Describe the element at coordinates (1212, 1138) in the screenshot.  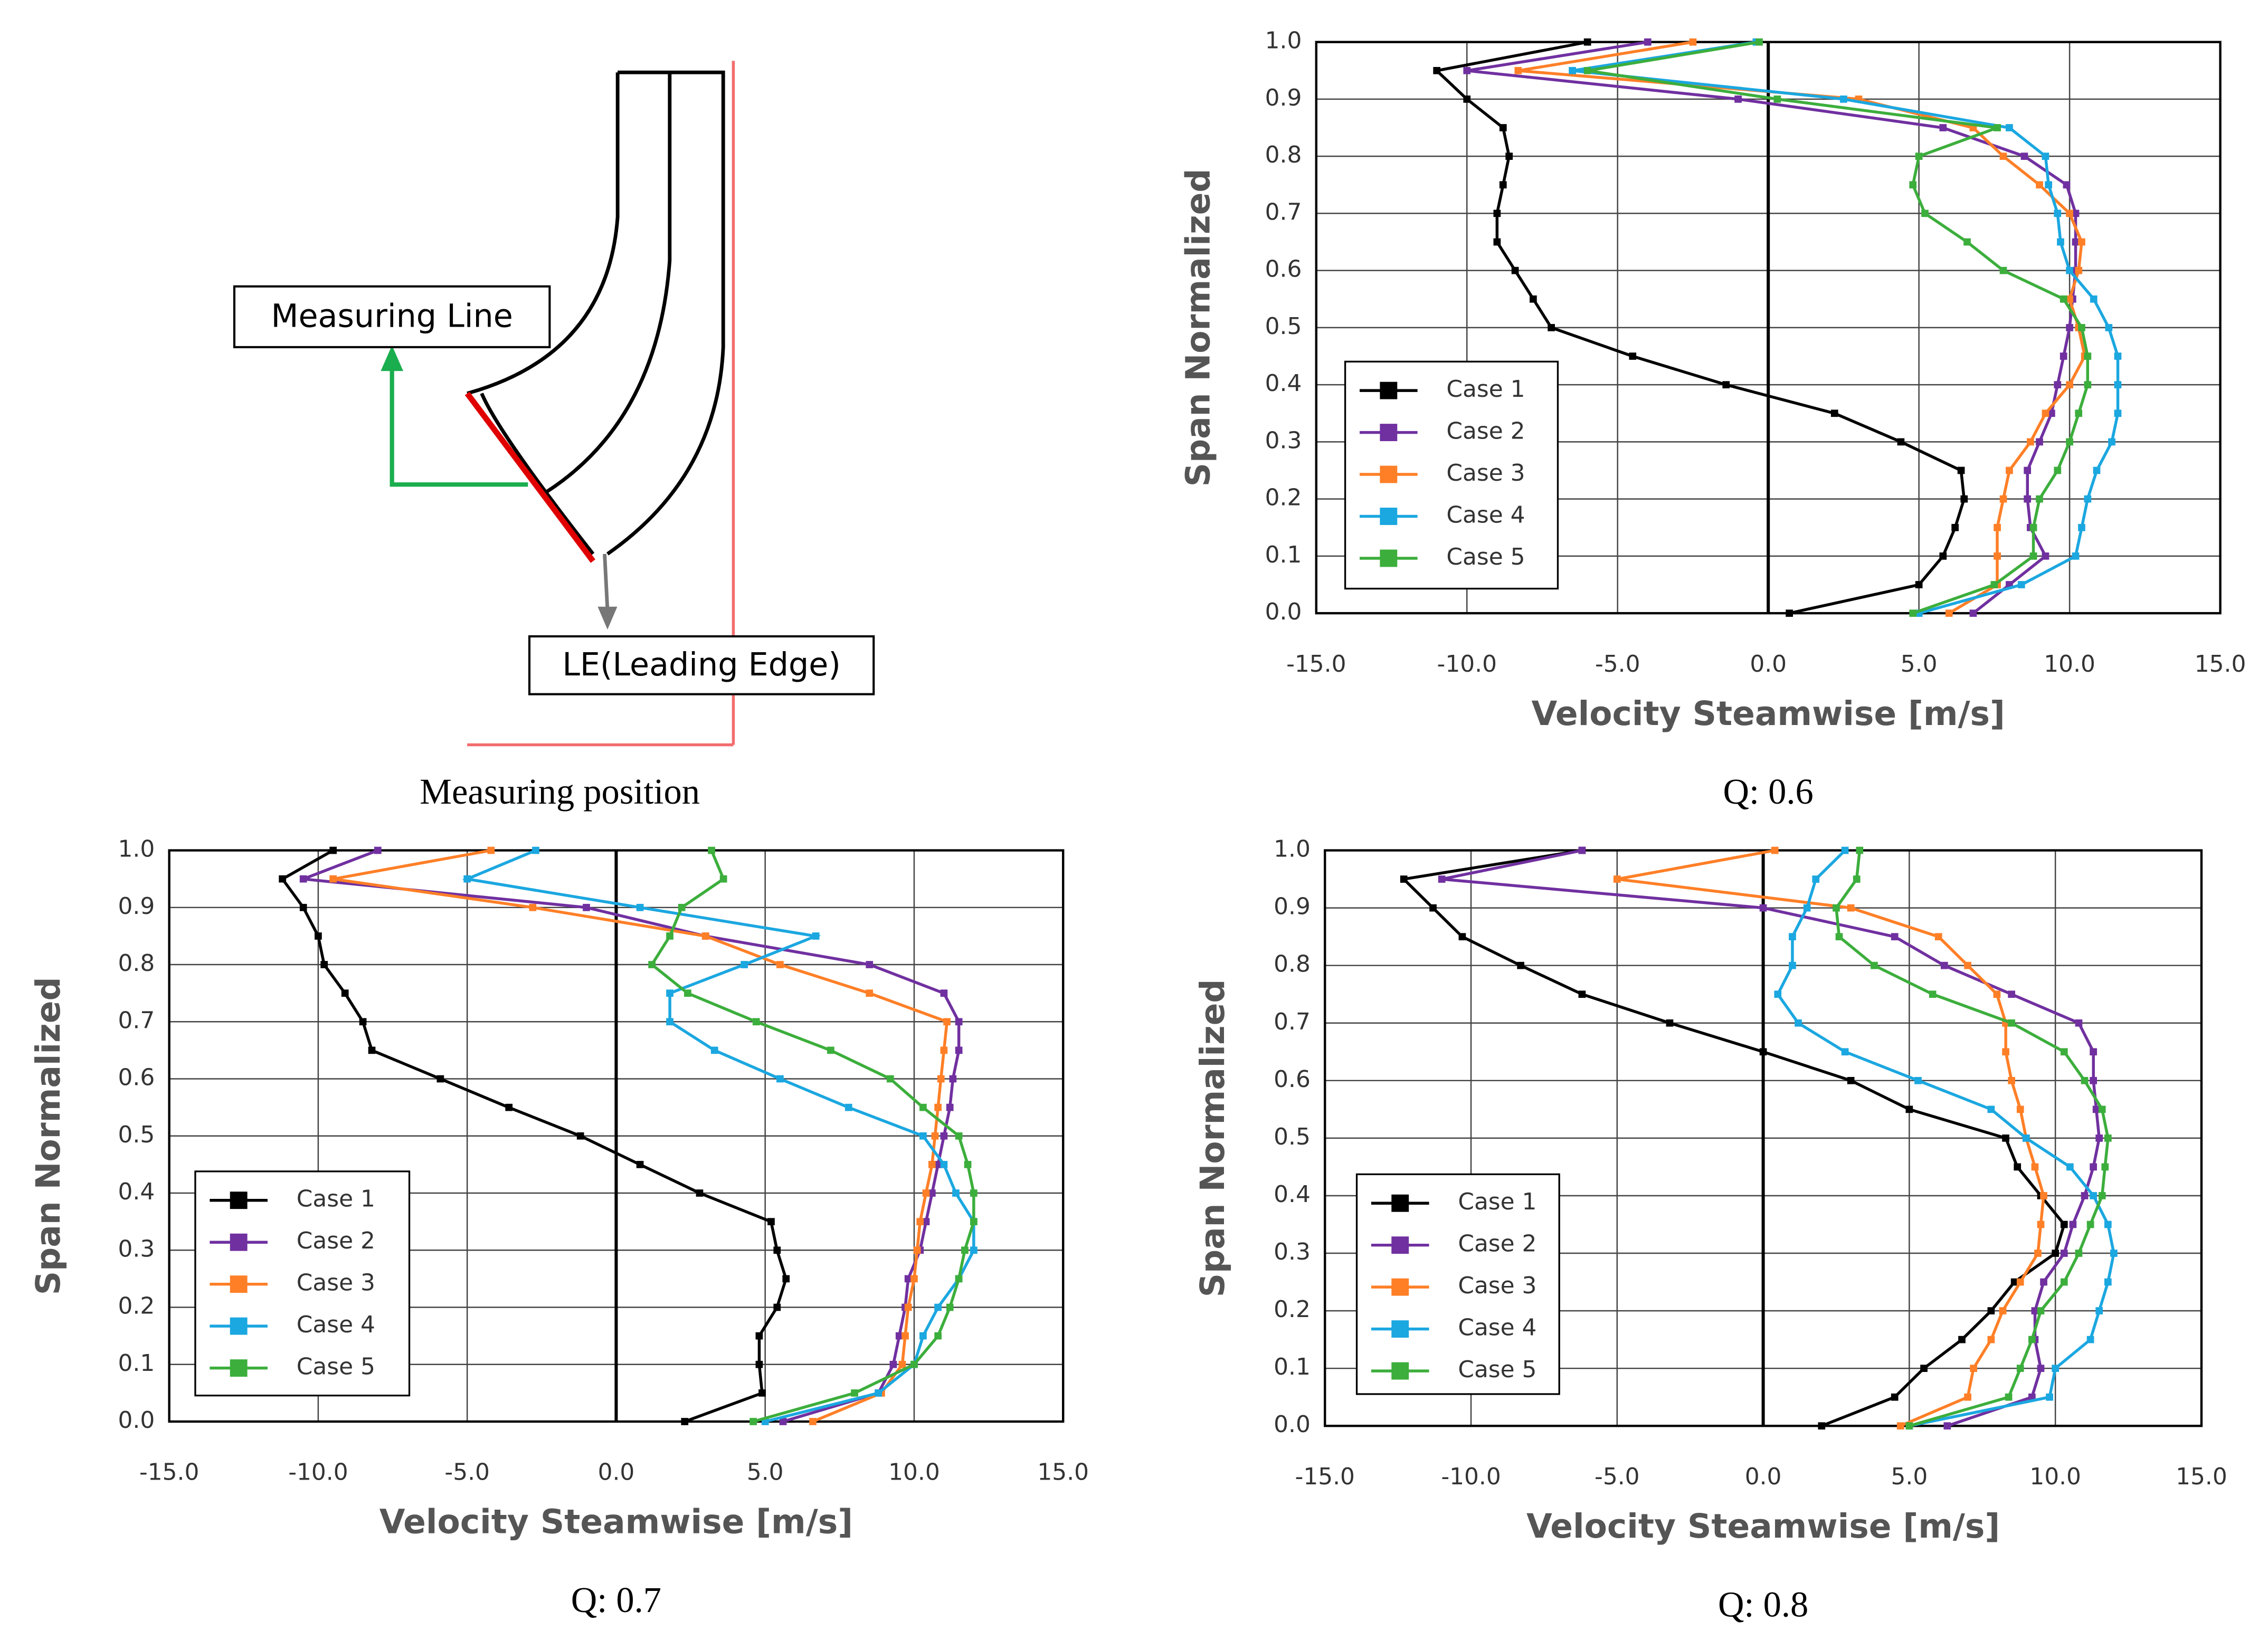
I see `y-axis-title: Span Normalized` at that location.